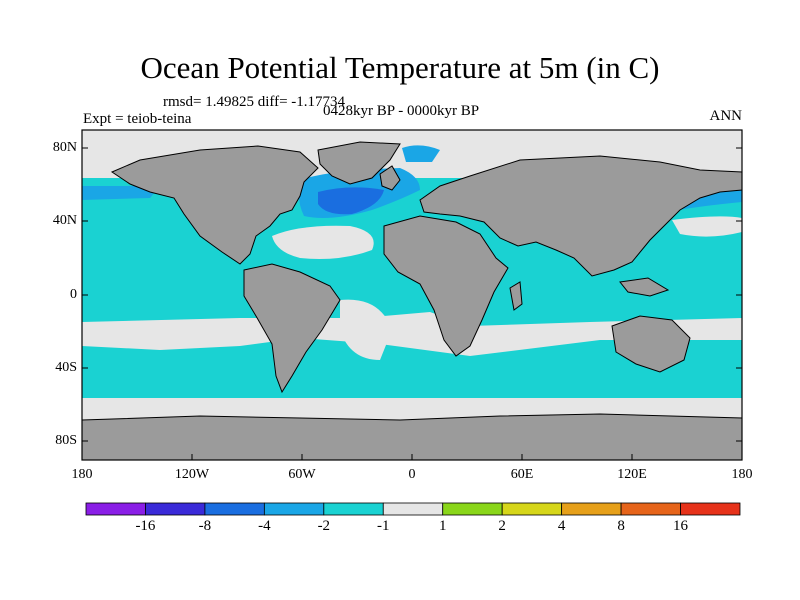  I want to click on colorbar-tick-label: -2, so click(324, 526).